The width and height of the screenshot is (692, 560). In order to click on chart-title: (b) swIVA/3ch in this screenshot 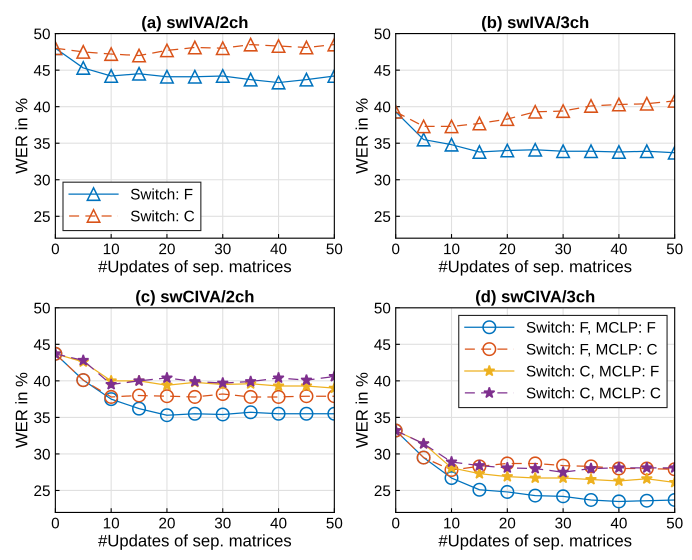, I will do `click(535, 24)`.